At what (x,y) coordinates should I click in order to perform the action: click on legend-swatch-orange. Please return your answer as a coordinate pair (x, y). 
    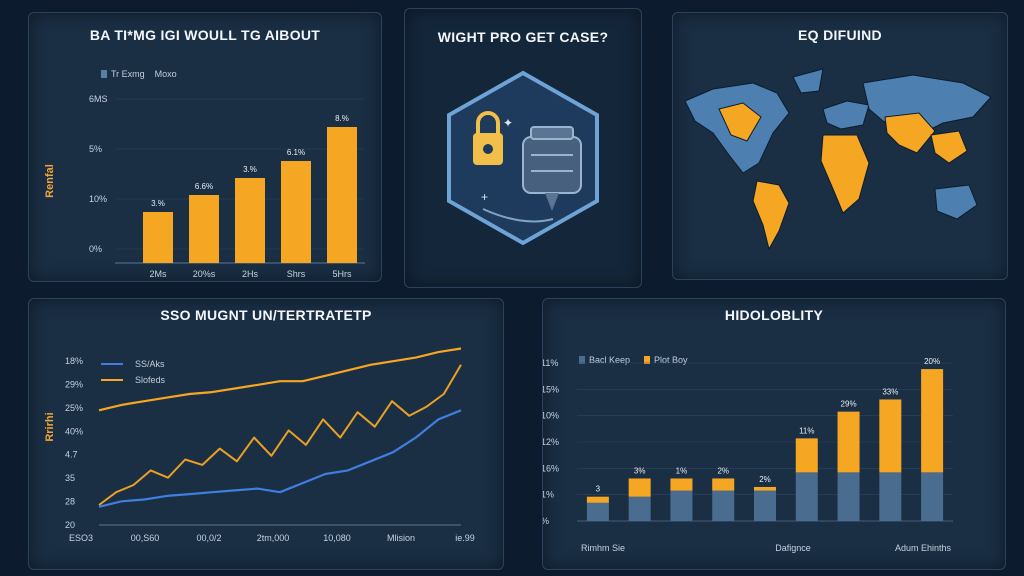
    Looking at the image, I should click on (647, 360).